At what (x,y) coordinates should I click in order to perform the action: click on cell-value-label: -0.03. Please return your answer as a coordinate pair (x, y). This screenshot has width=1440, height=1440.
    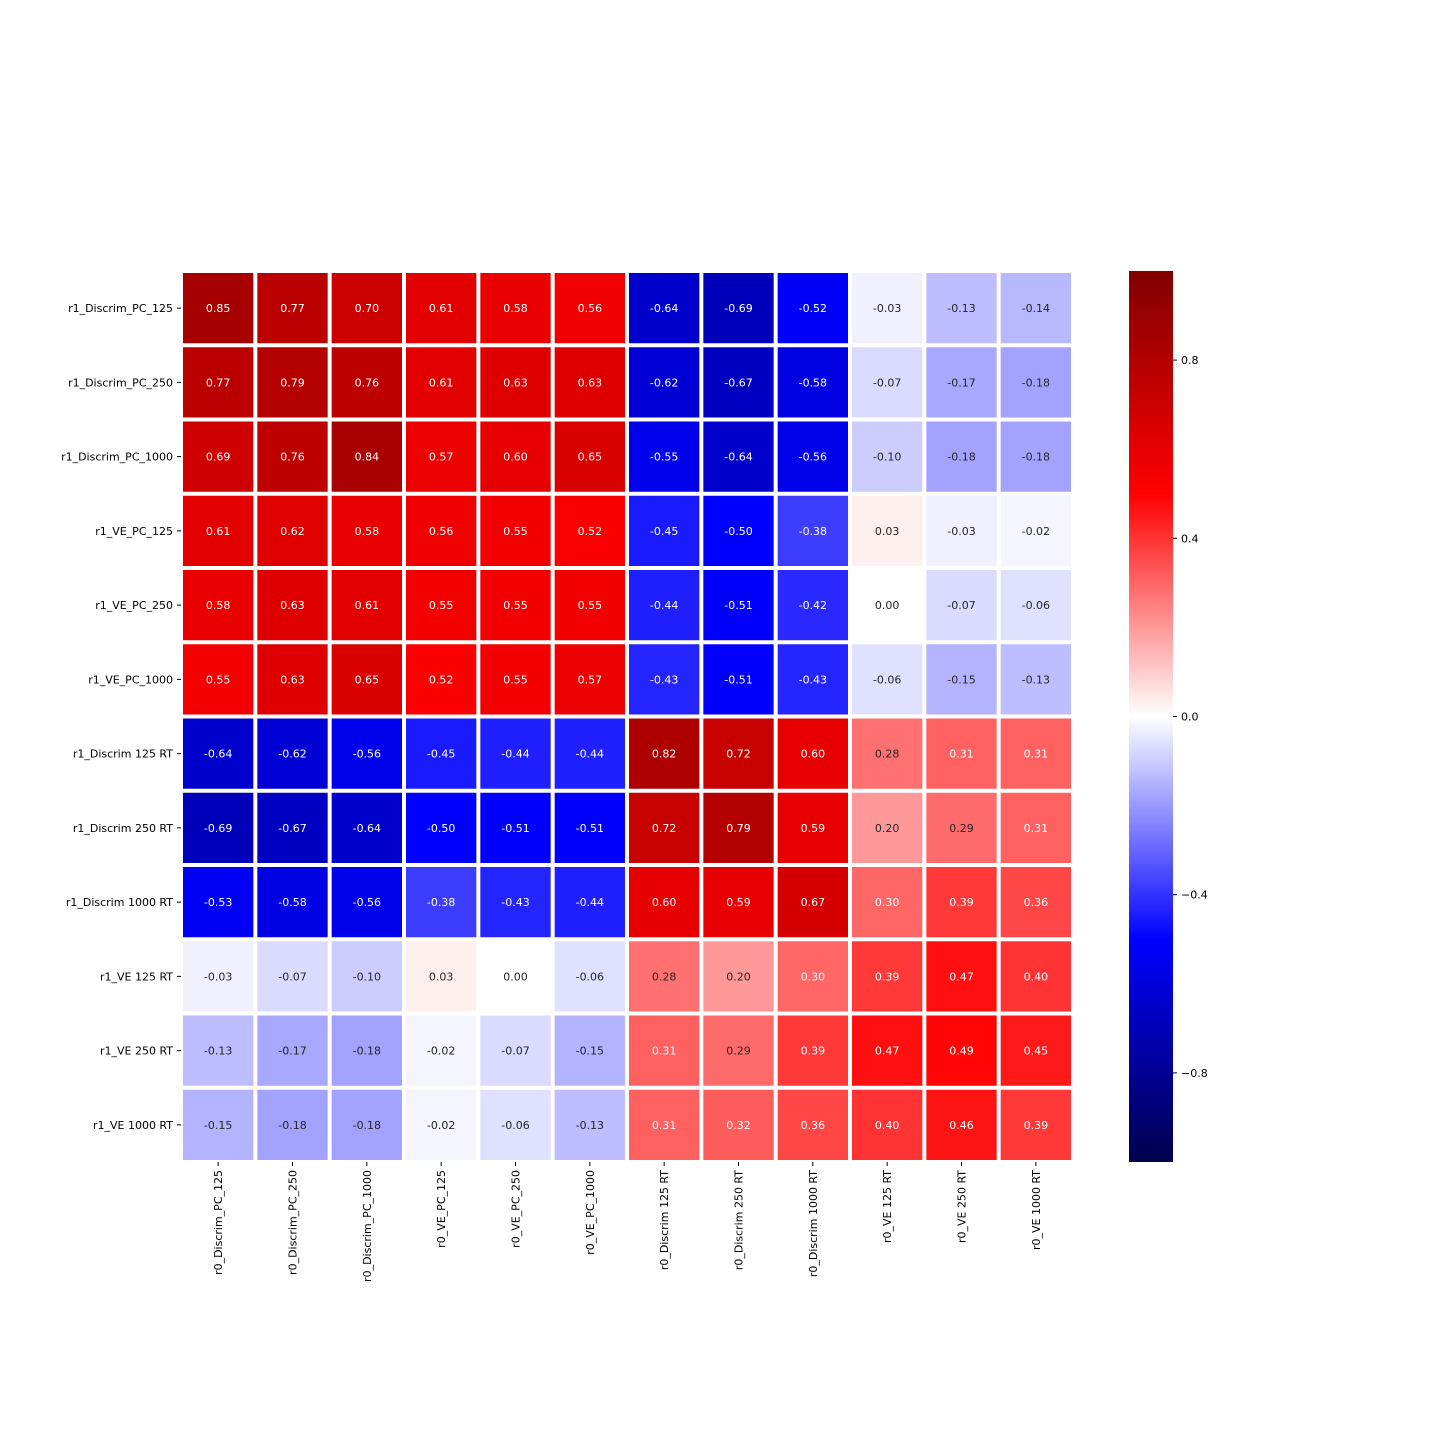
    Looking at the image, I should click on (961, 531).